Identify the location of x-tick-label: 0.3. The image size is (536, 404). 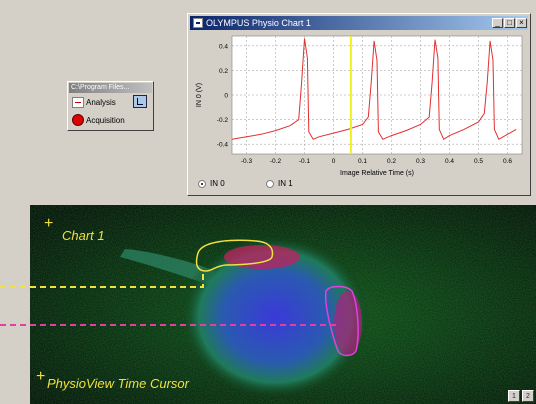
(420, 161).